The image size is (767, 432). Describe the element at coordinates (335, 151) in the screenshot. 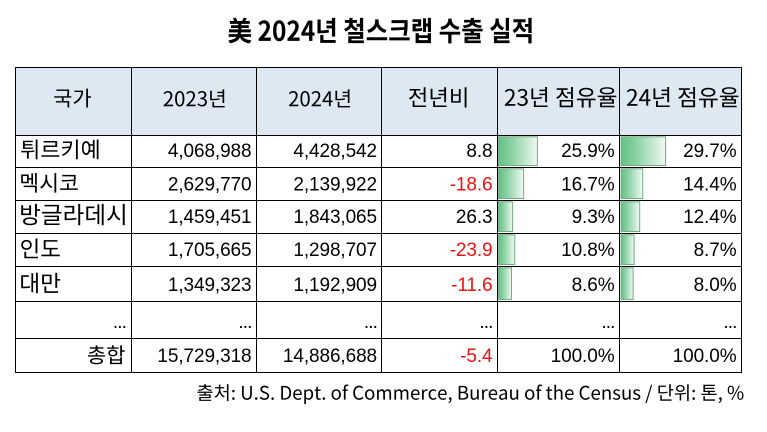

I see `svg-text: 4,428,542` at that location.